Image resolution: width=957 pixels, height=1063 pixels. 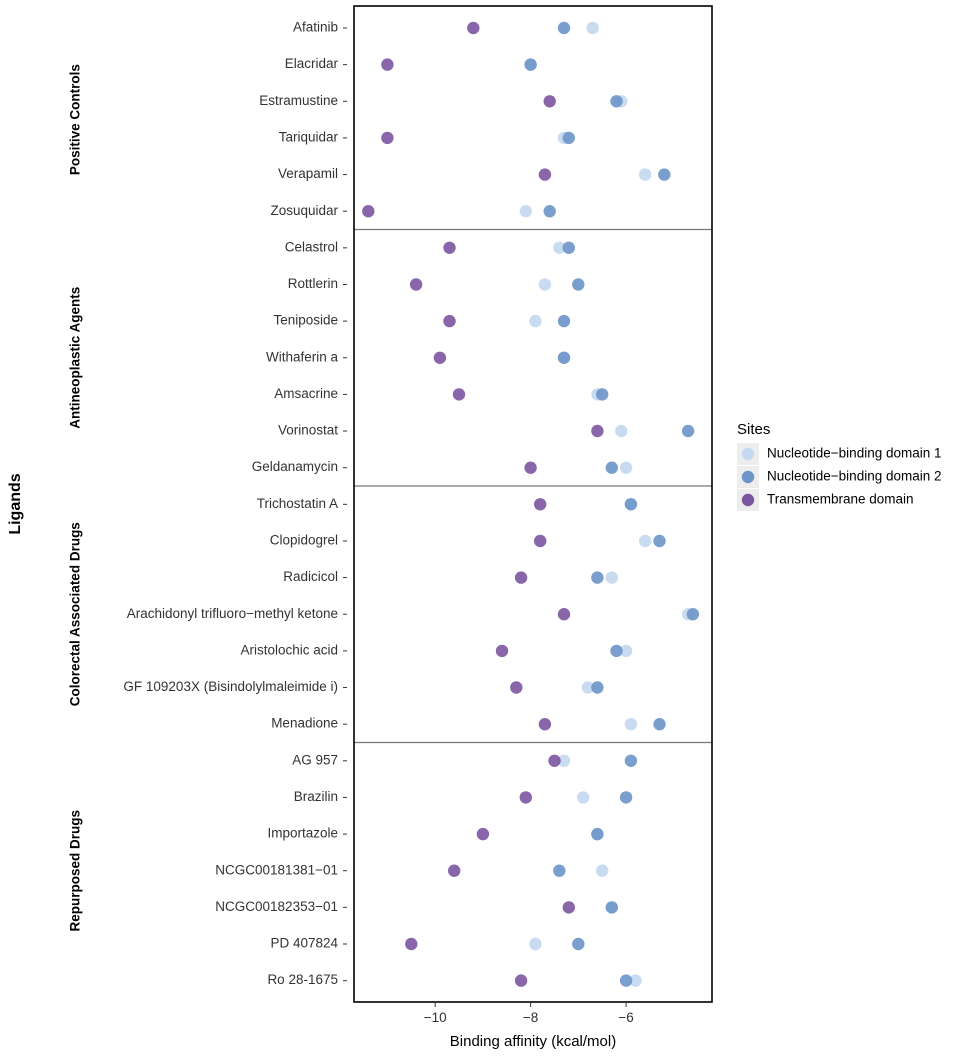 What do you see at coordinates (435, 1017) in the screenshot?
I see `x-tick-label: −10` at bounding box center [435, 1017].